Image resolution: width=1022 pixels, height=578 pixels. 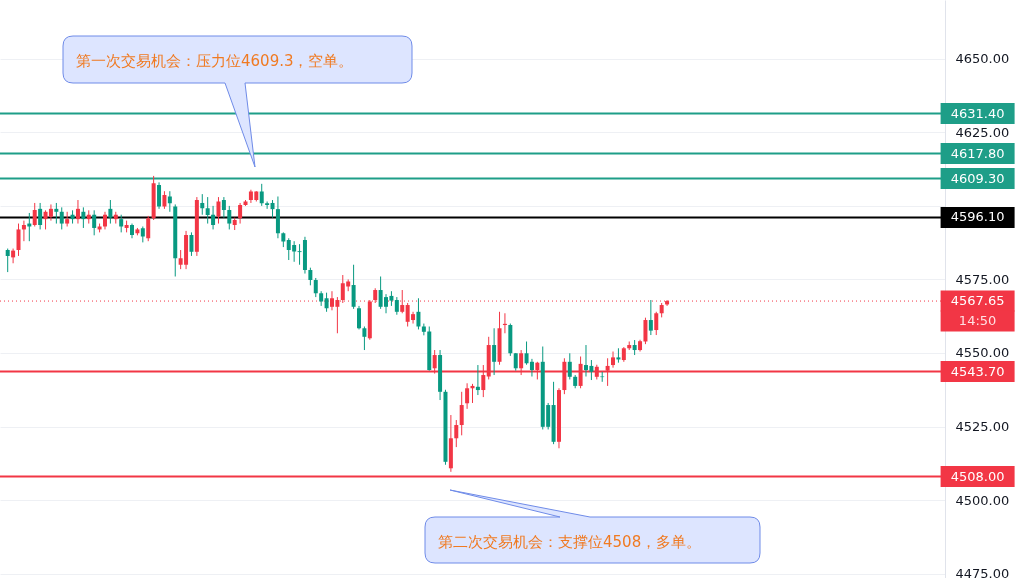 I want to click on y-tick-label: 4475.00, so click(x=982, y=572).